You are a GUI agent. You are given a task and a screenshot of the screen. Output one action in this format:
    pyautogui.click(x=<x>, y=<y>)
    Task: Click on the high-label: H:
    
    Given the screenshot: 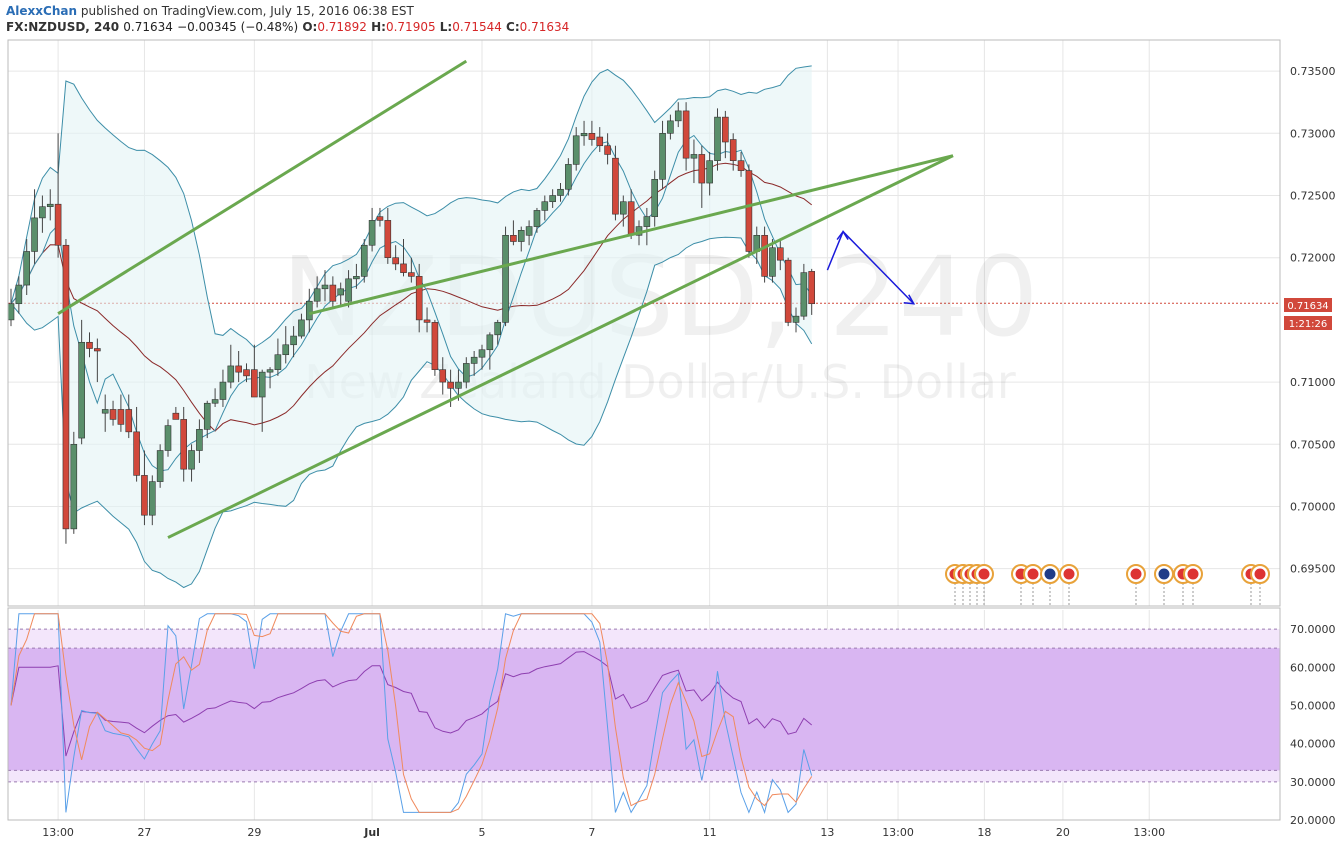 What is the action you would take?
    pyautogui.click(x=378, y=27)
    